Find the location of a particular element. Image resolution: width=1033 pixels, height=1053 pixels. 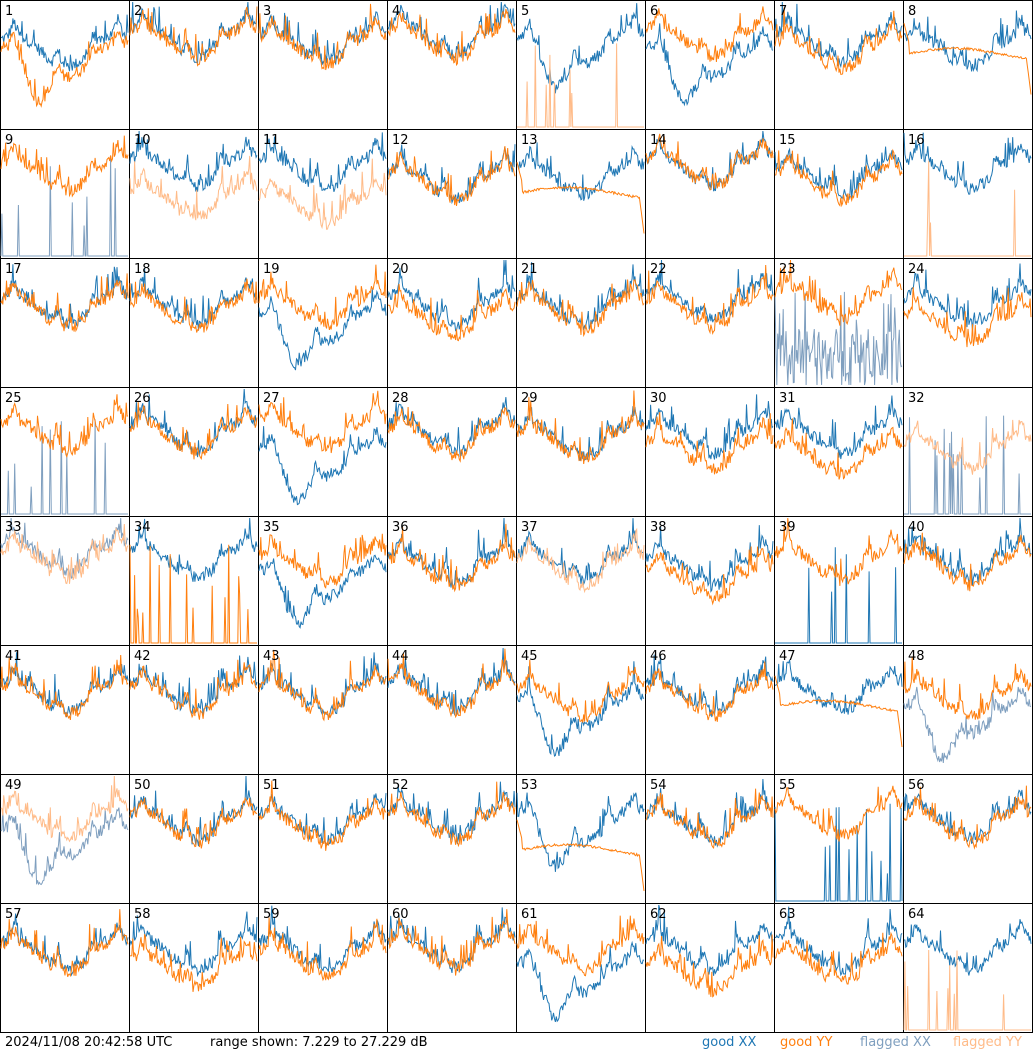

tile-label: 41 is located at coordinates (13, 656).